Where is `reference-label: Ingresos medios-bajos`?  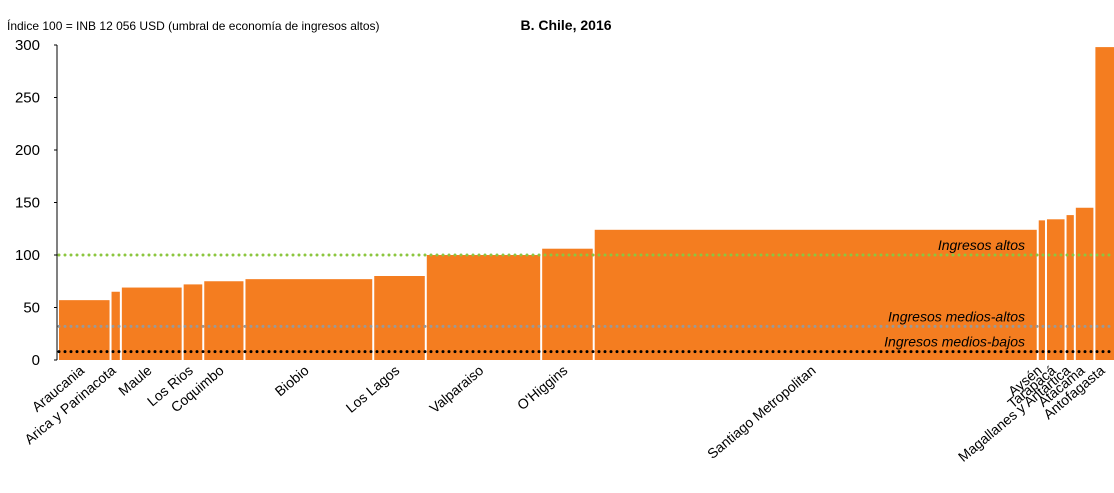 reference-label: Ingresos medios-bajos is located at coordinates (954, 342).